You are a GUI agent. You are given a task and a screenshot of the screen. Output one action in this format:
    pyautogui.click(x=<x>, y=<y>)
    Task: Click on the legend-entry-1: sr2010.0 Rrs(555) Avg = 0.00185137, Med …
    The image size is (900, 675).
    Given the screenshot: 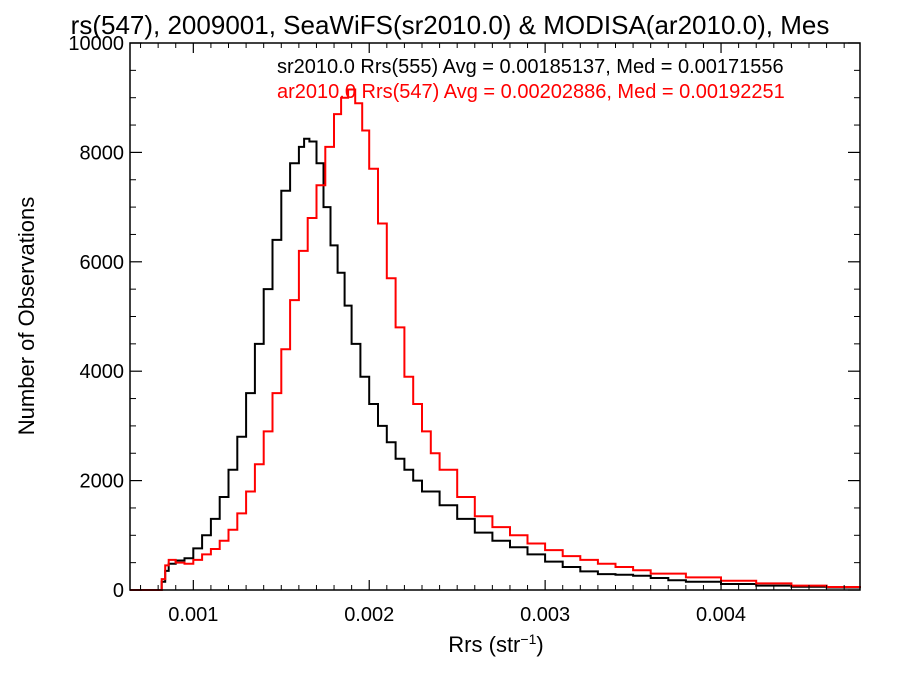 What is the action you would take?
    pyautogui.click(x=530, y=67)
    